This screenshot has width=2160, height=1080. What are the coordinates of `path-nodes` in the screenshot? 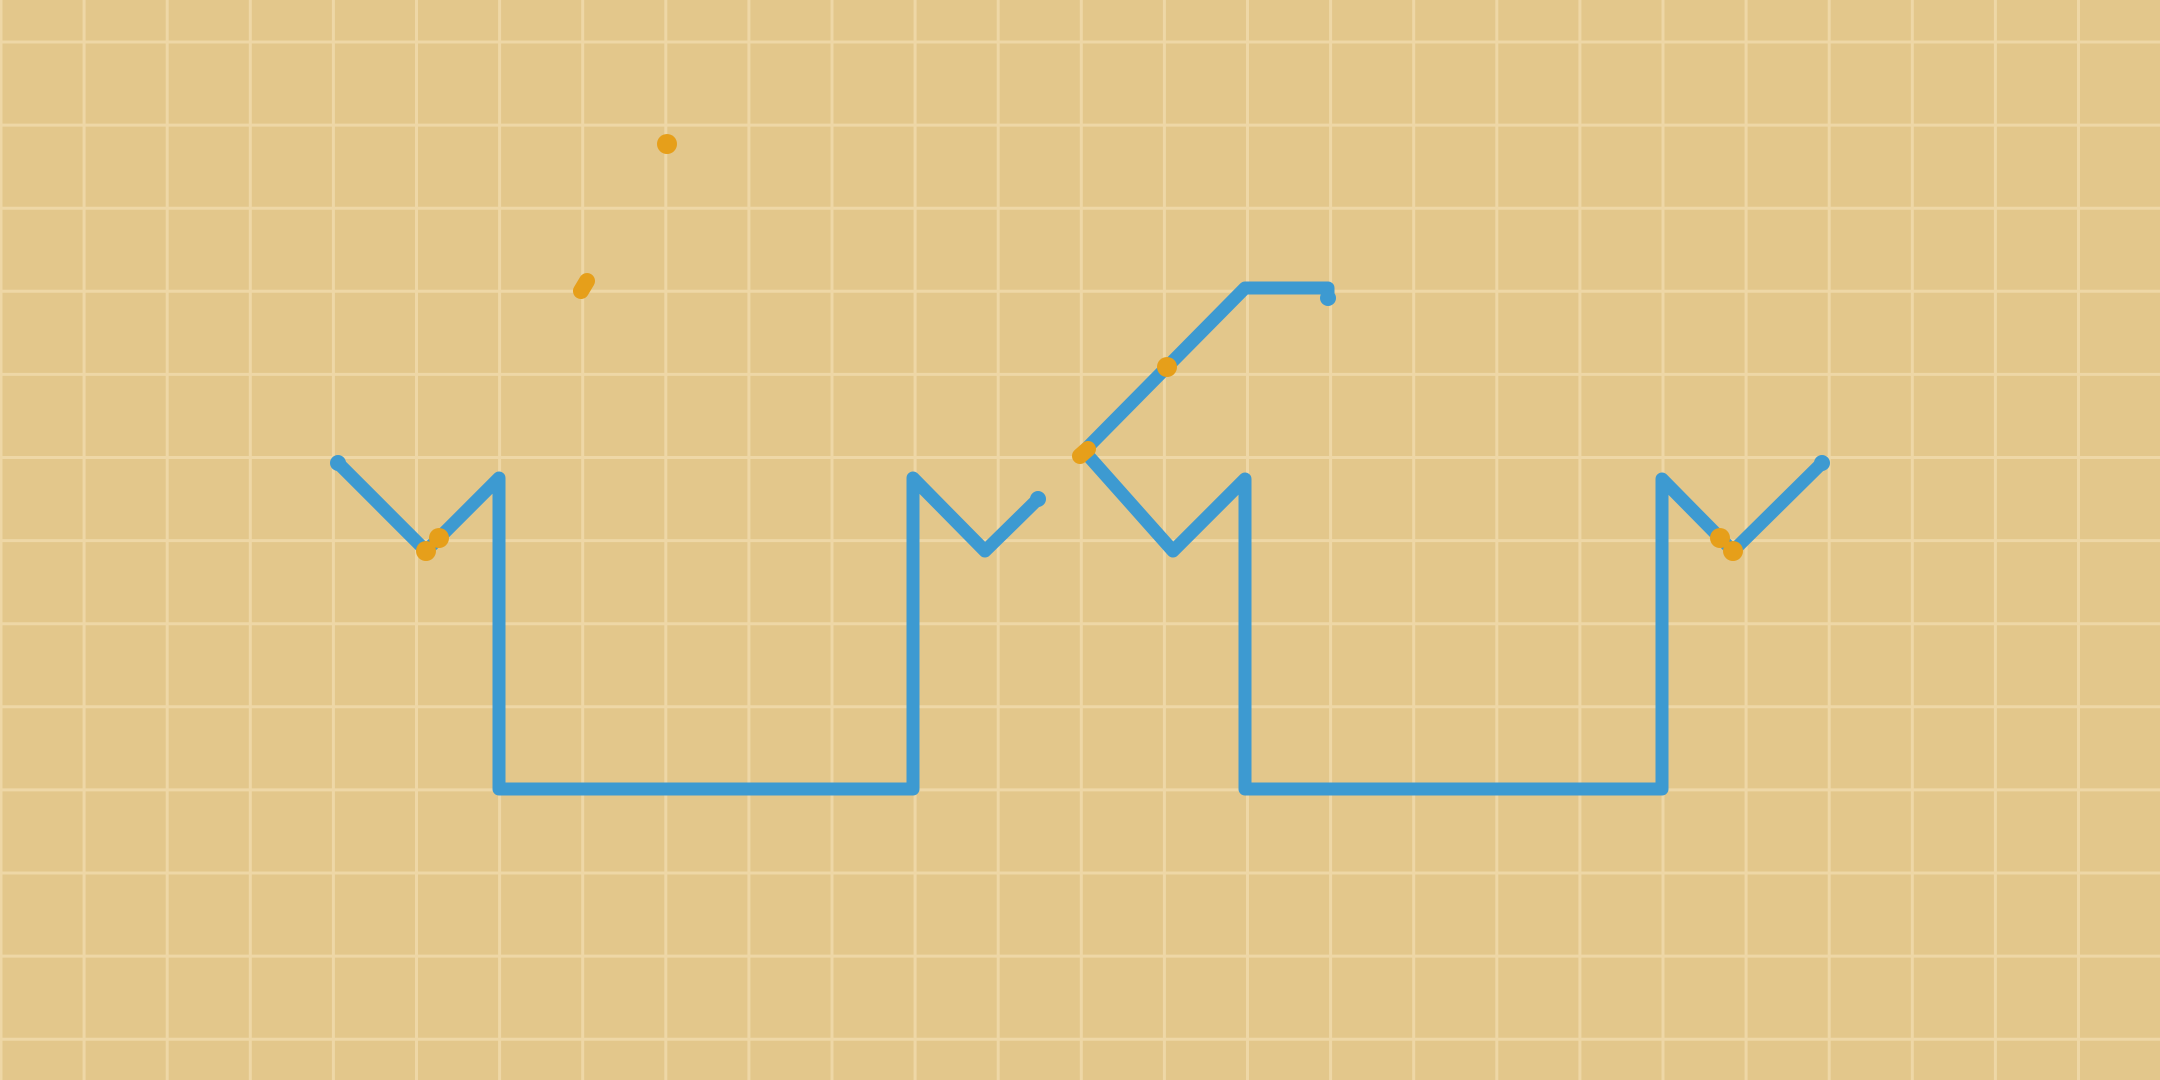 It's located at (1080, 398).